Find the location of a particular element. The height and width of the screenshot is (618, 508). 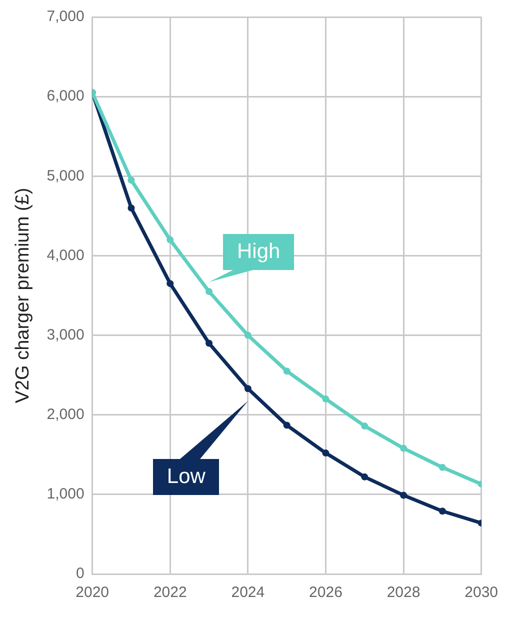

x-tick-label: 2022 is located at coordinates (170, 593).